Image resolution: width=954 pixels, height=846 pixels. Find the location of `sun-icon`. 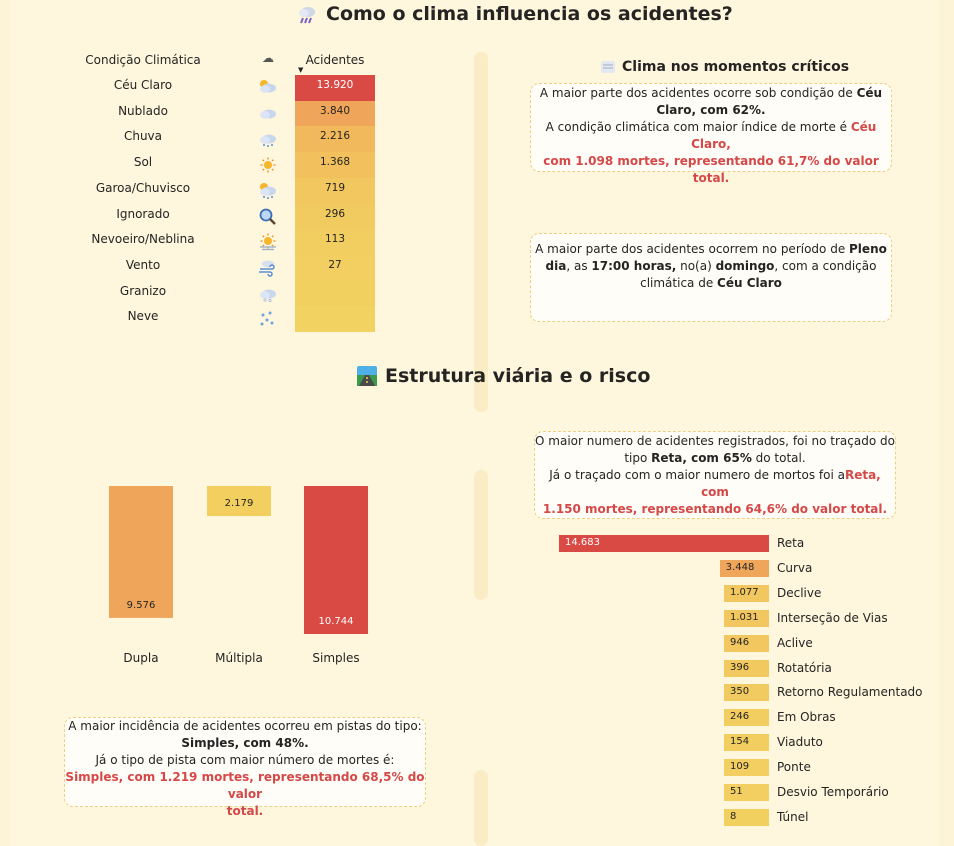

sun-icon is located at coordinates (268, 164).